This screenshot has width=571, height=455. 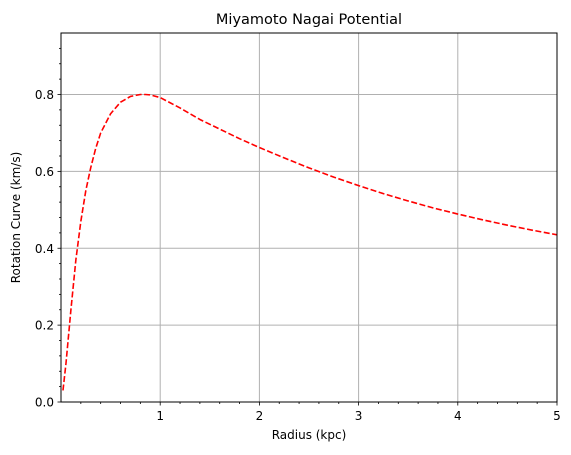 I want to click on x-tick-label: 4, so click(x=458, y=416).